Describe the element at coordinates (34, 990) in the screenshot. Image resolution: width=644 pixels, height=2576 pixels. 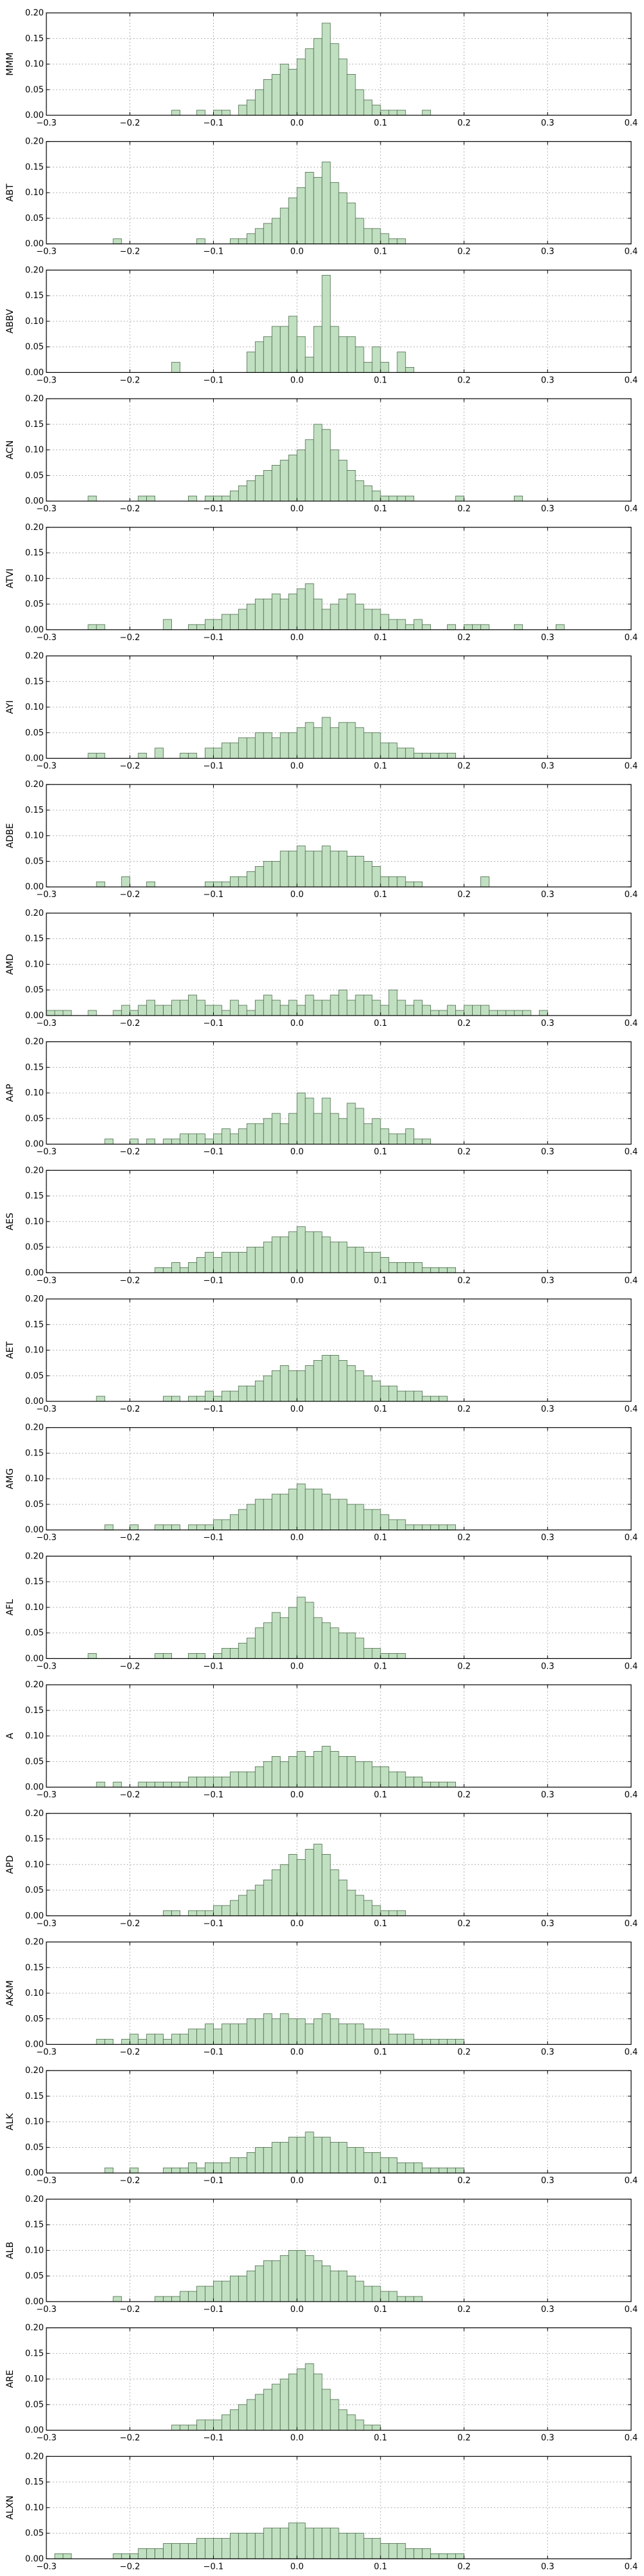
I see `y-tick-label: 0.05` at that location.